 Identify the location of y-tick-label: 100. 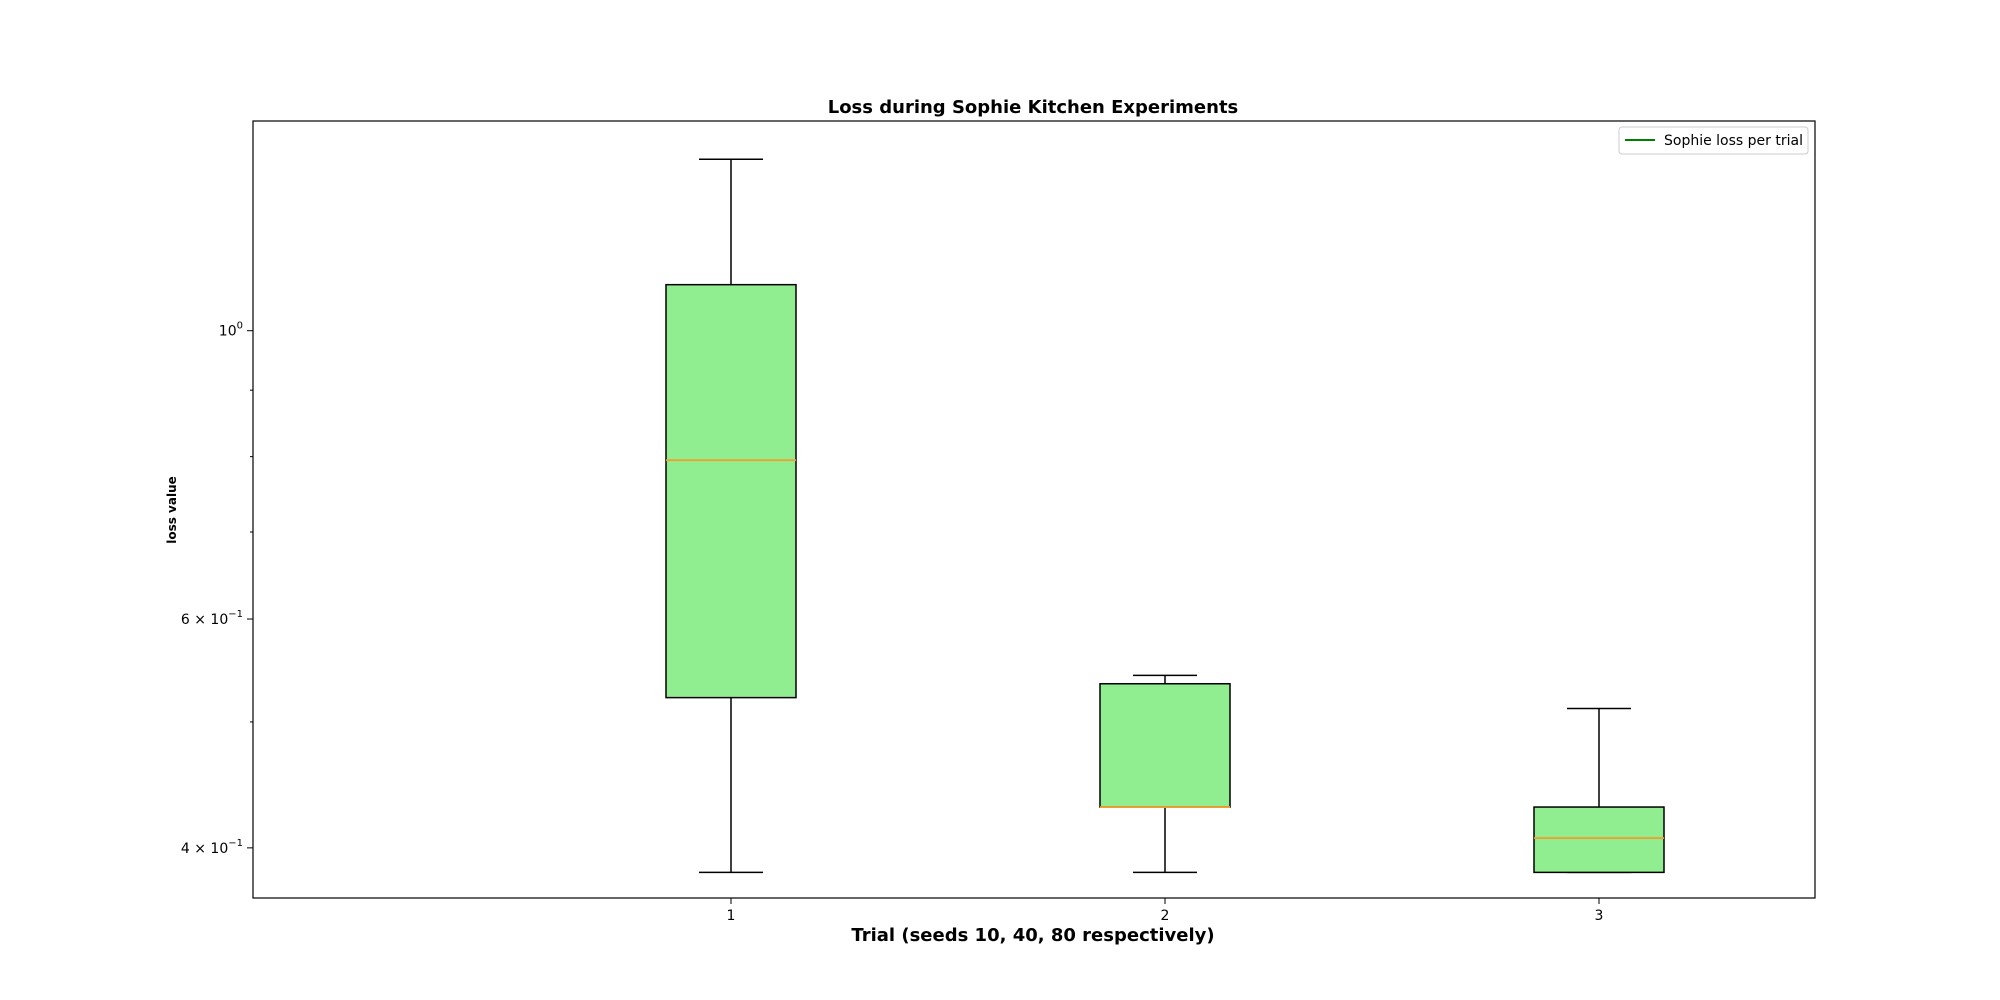
(231, 330).